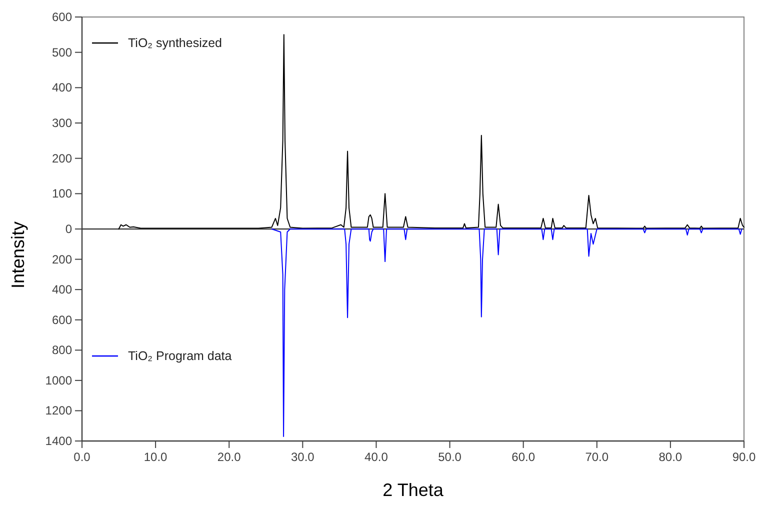 The image size is (759, 510). I want to click on x-tick-label: 80.0, so click(670, 457).